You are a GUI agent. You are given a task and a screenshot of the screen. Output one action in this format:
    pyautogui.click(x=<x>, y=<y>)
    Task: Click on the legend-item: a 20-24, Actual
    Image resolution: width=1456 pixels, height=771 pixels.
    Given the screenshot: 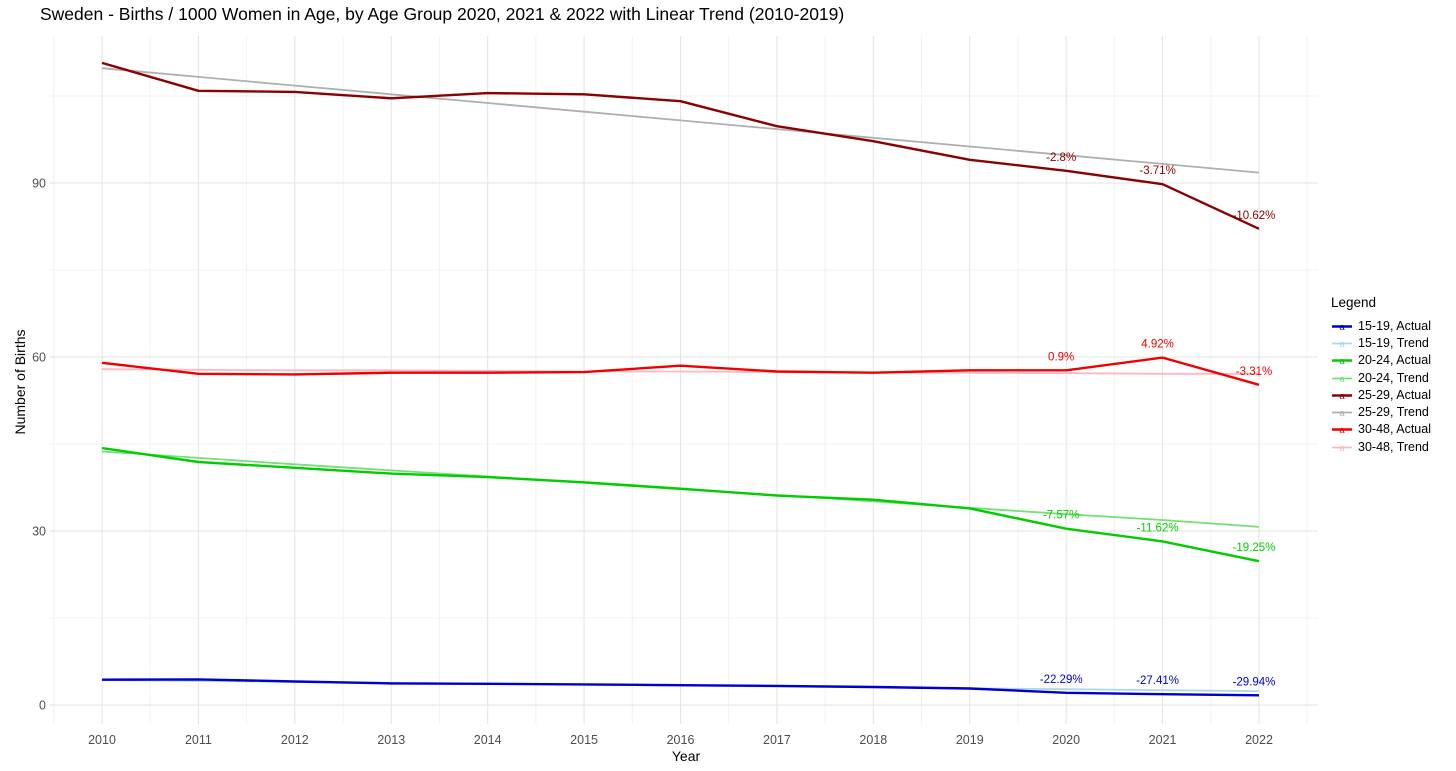 What is the action you would take?
    pyautogui.click(x=1393, y=360)
    